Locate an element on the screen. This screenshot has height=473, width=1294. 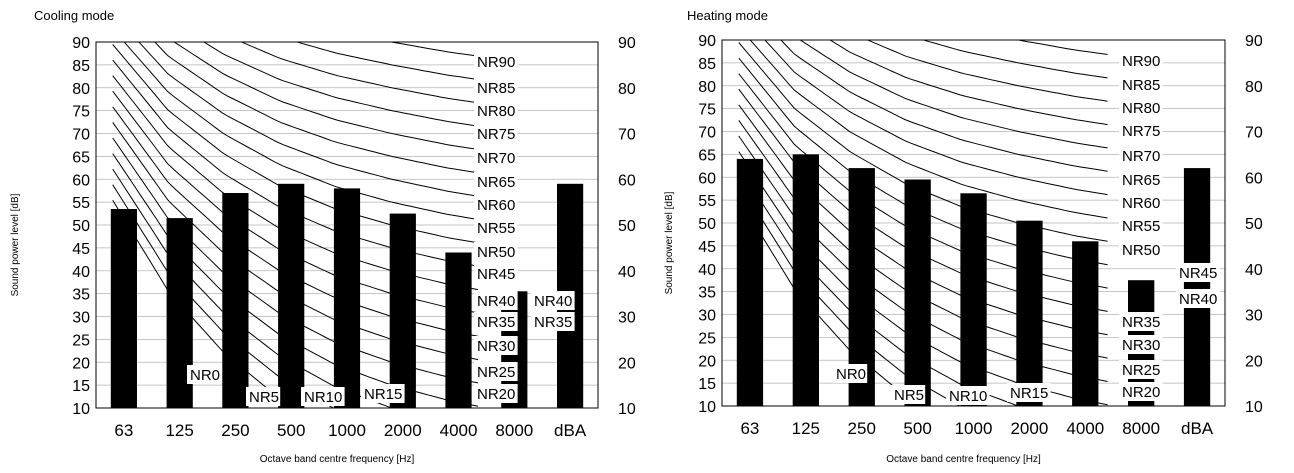
nr-label: NR10 is located at coordinates (968, 395).